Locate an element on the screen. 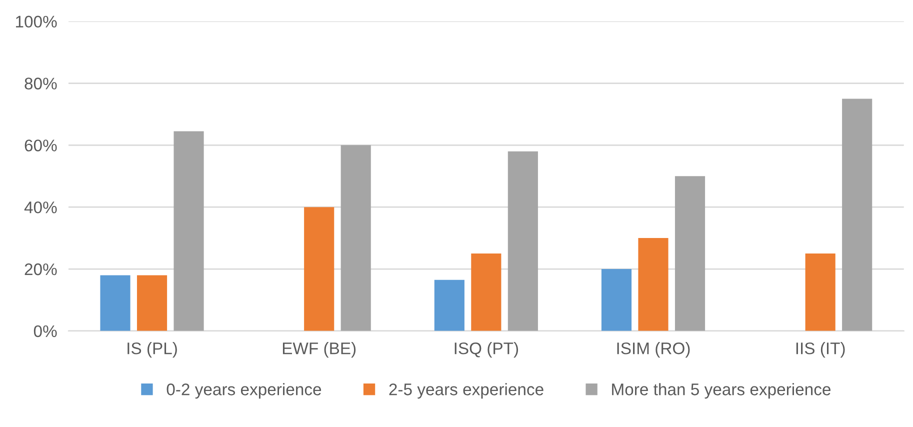 The image size is (913, 427). y-tick-label: 20% is located at coordinates (40, 269).